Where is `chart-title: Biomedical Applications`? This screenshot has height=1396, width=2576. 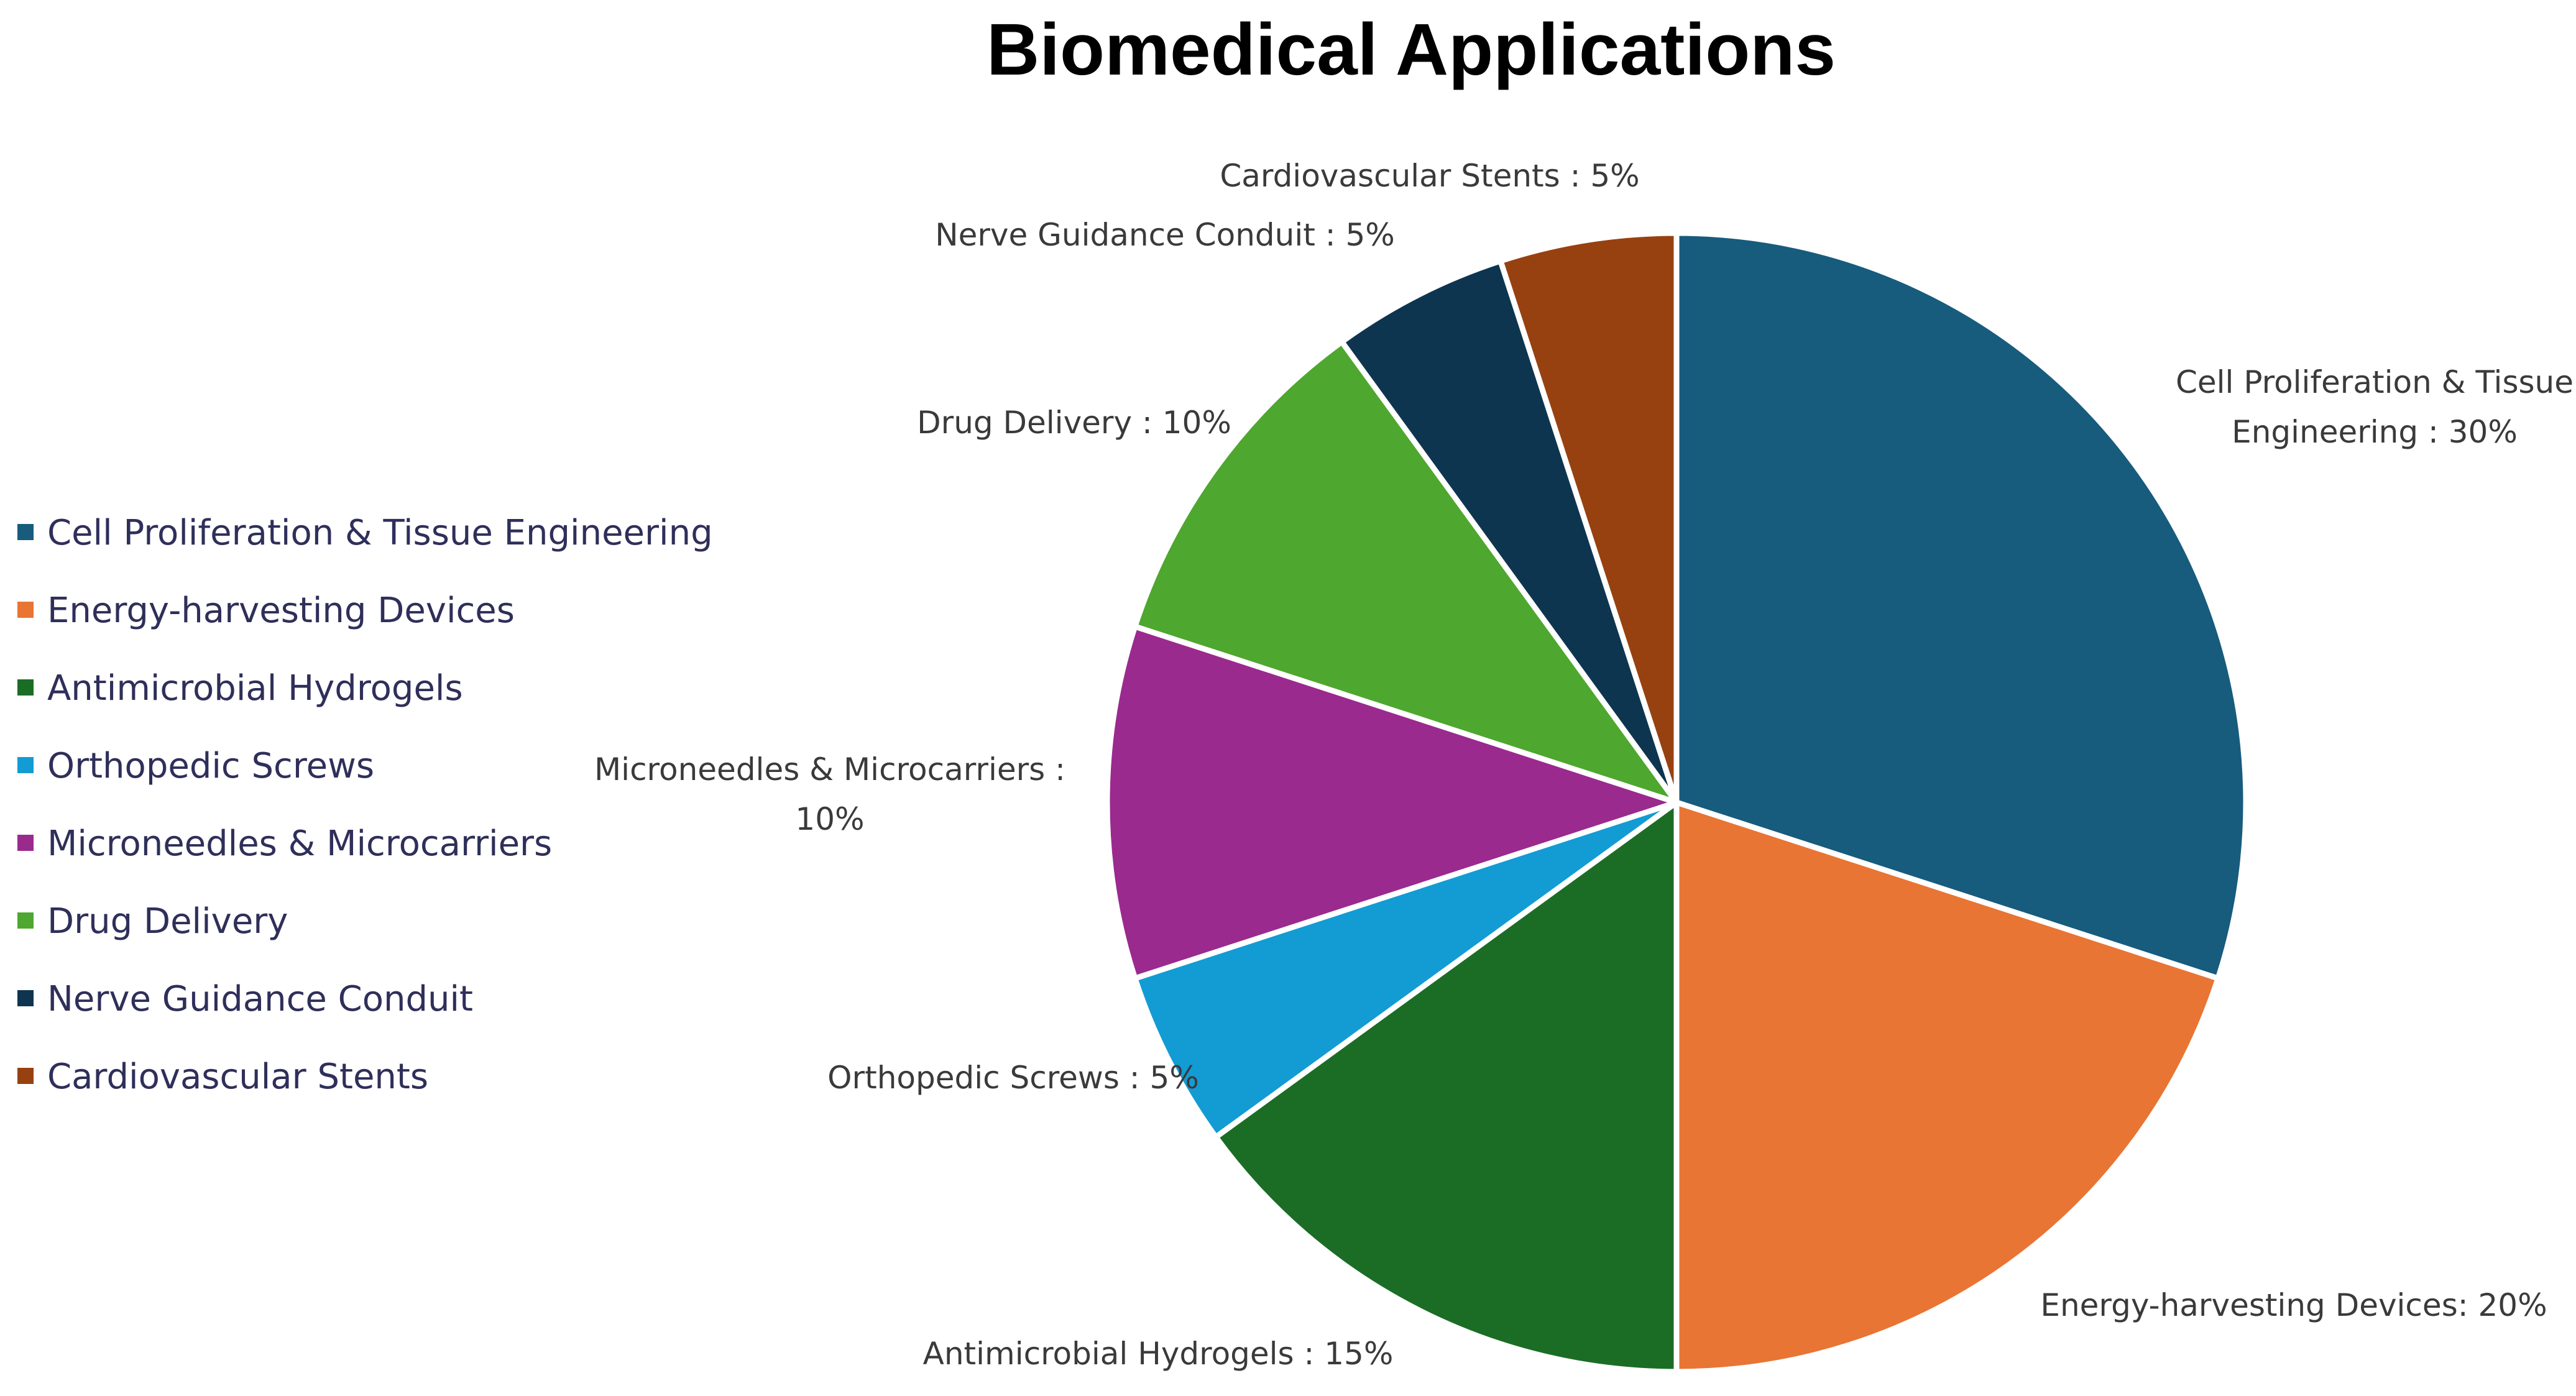
chart-title: Biomedical Applications is located at coordinates (1411, 50).